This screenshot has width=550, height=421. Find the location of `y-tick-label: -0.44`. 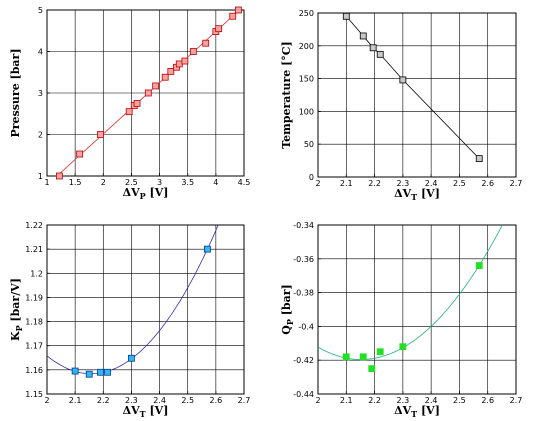

y-tick-label: -0.44 is located at coordinates (303, 394).